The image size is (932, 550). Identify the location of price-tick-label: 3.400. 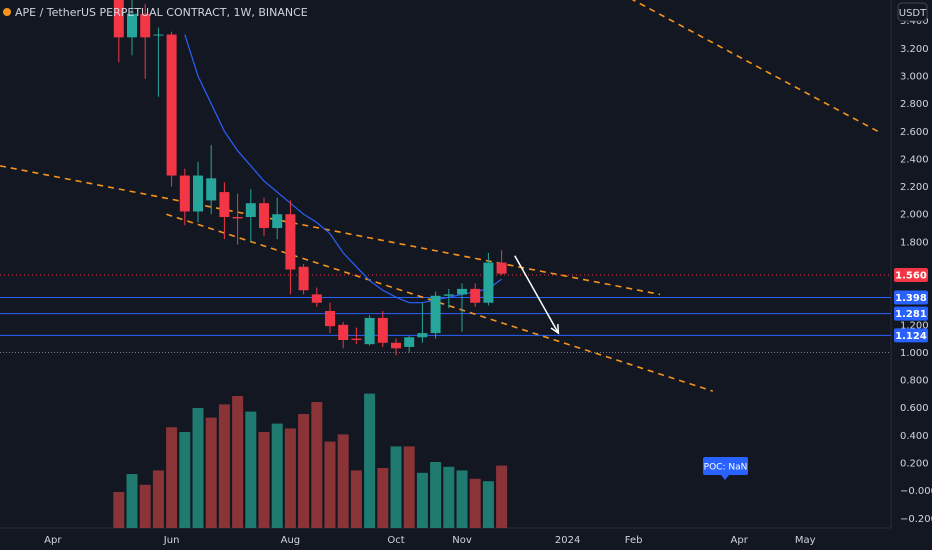
(914, 21).